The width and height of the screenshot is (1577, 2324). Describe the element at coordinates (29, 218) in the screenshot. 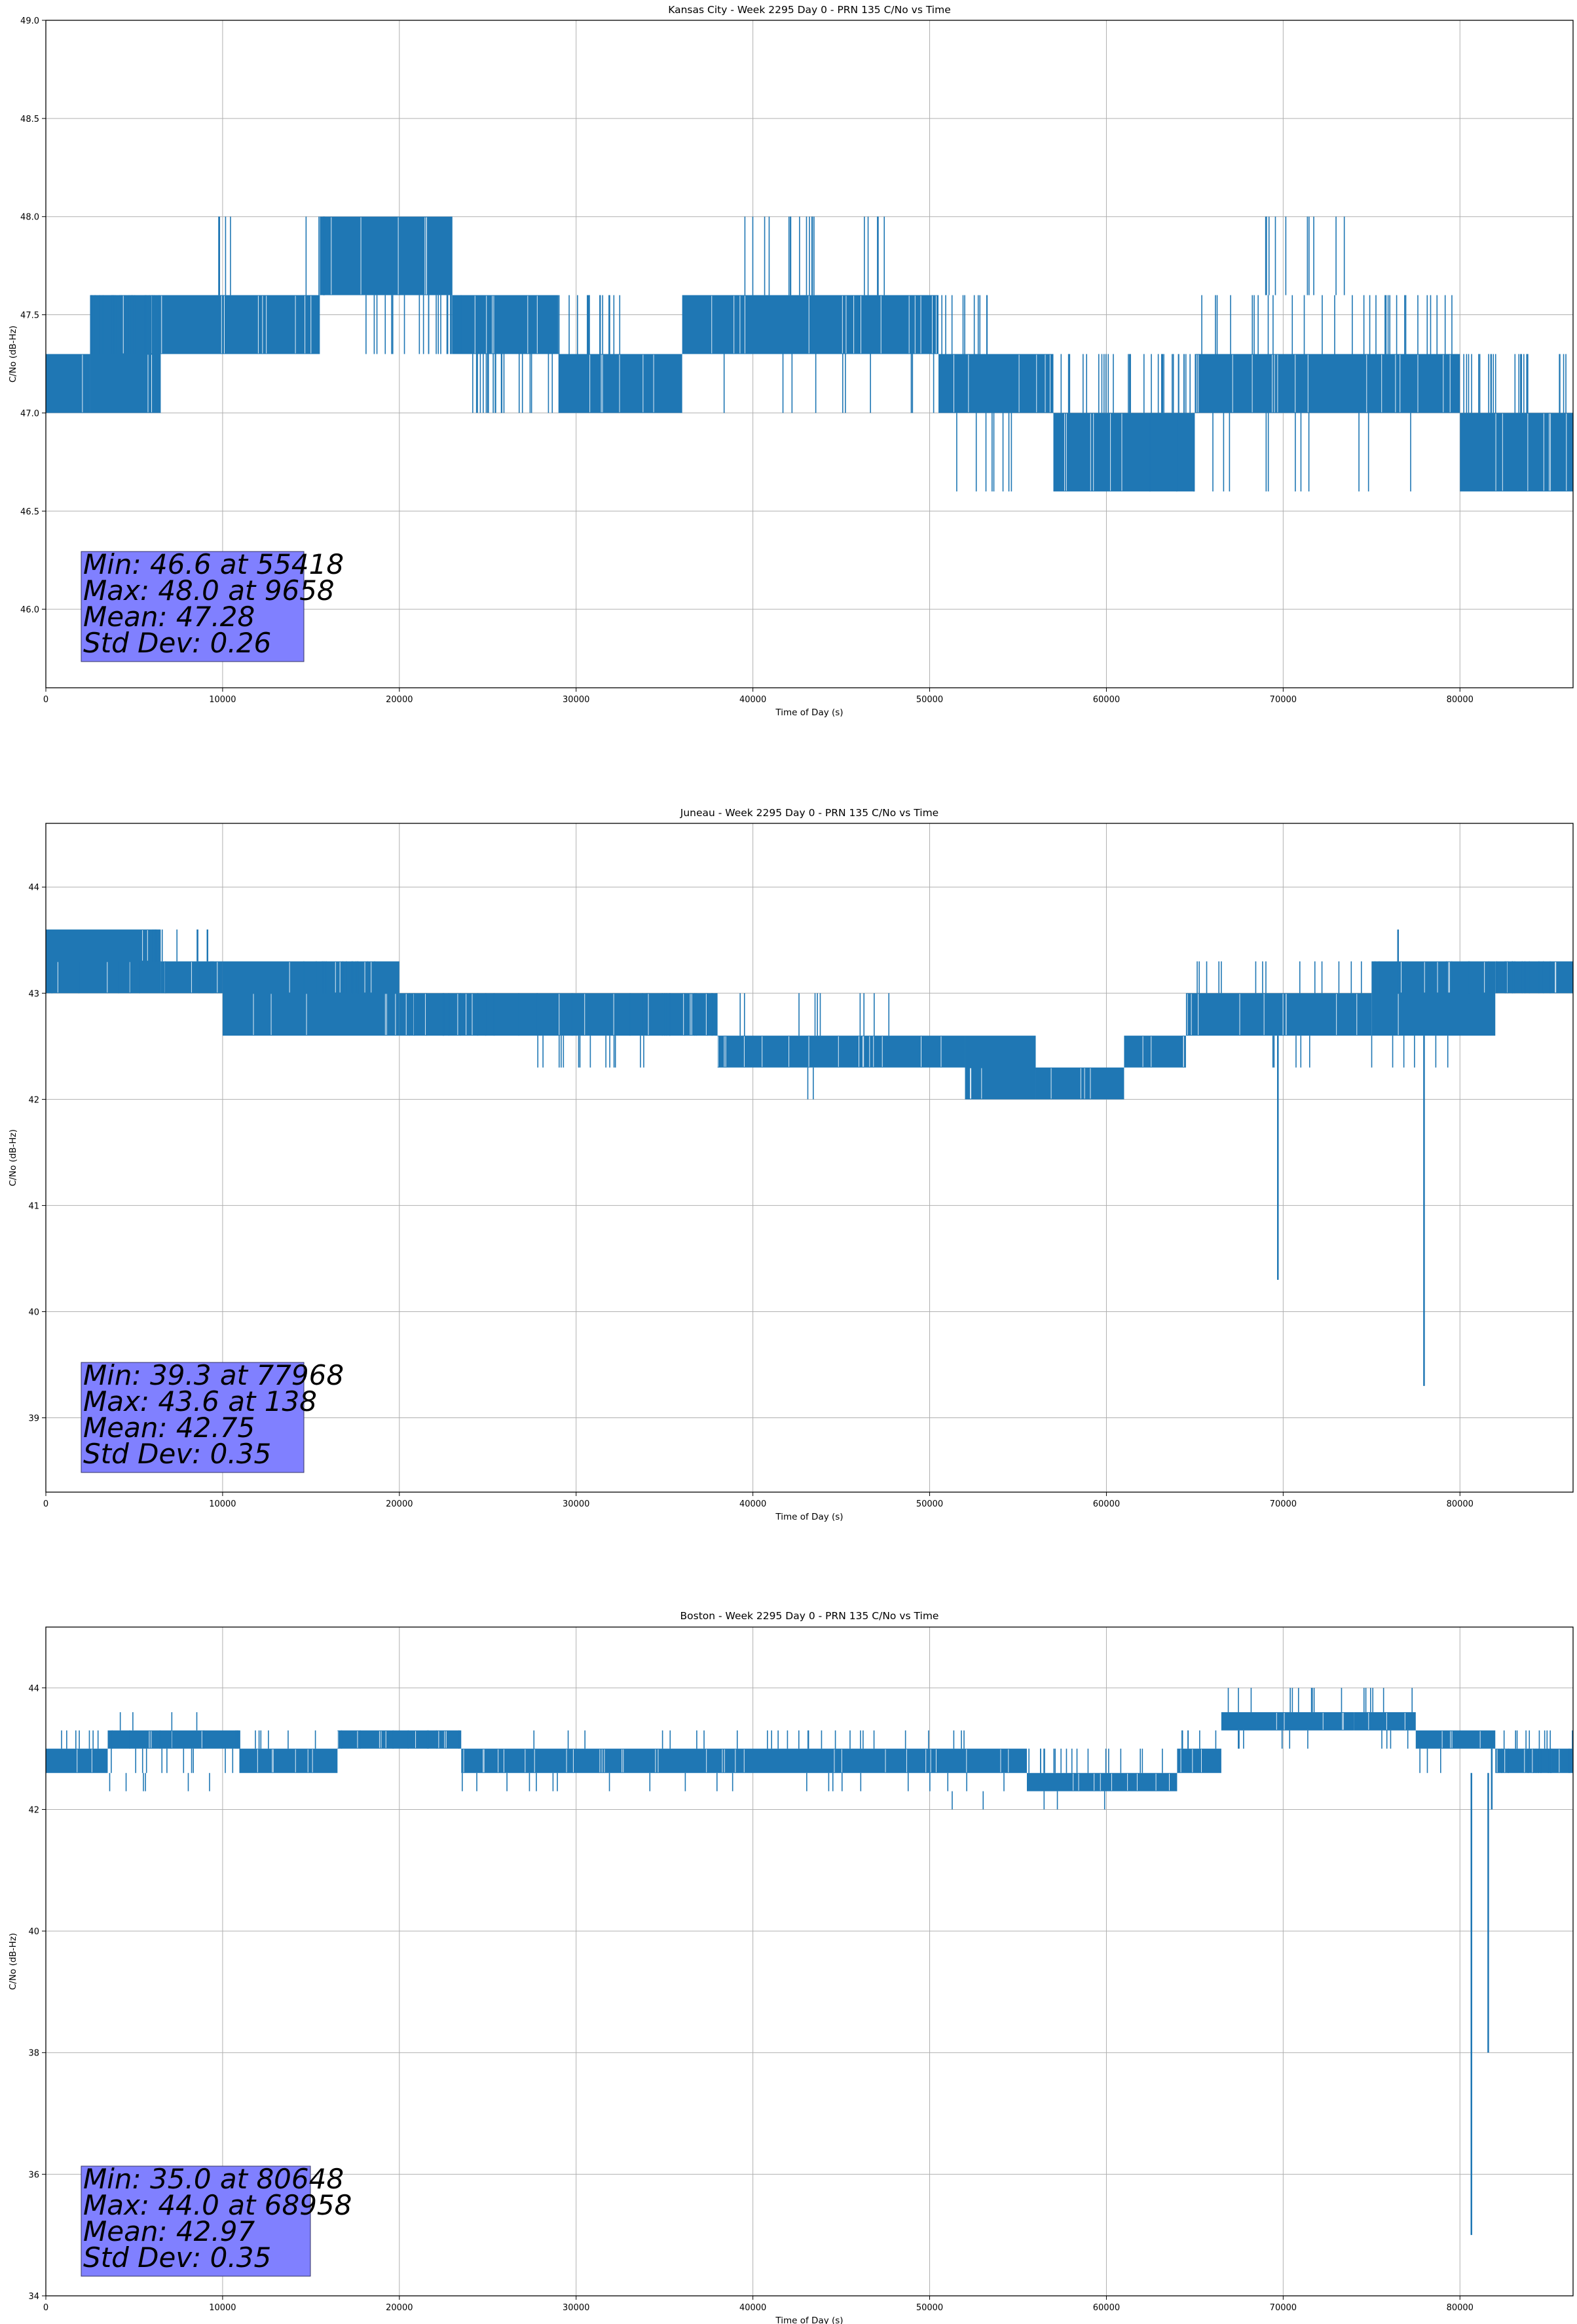

I see `y-tick-label: 48.0` at that location.